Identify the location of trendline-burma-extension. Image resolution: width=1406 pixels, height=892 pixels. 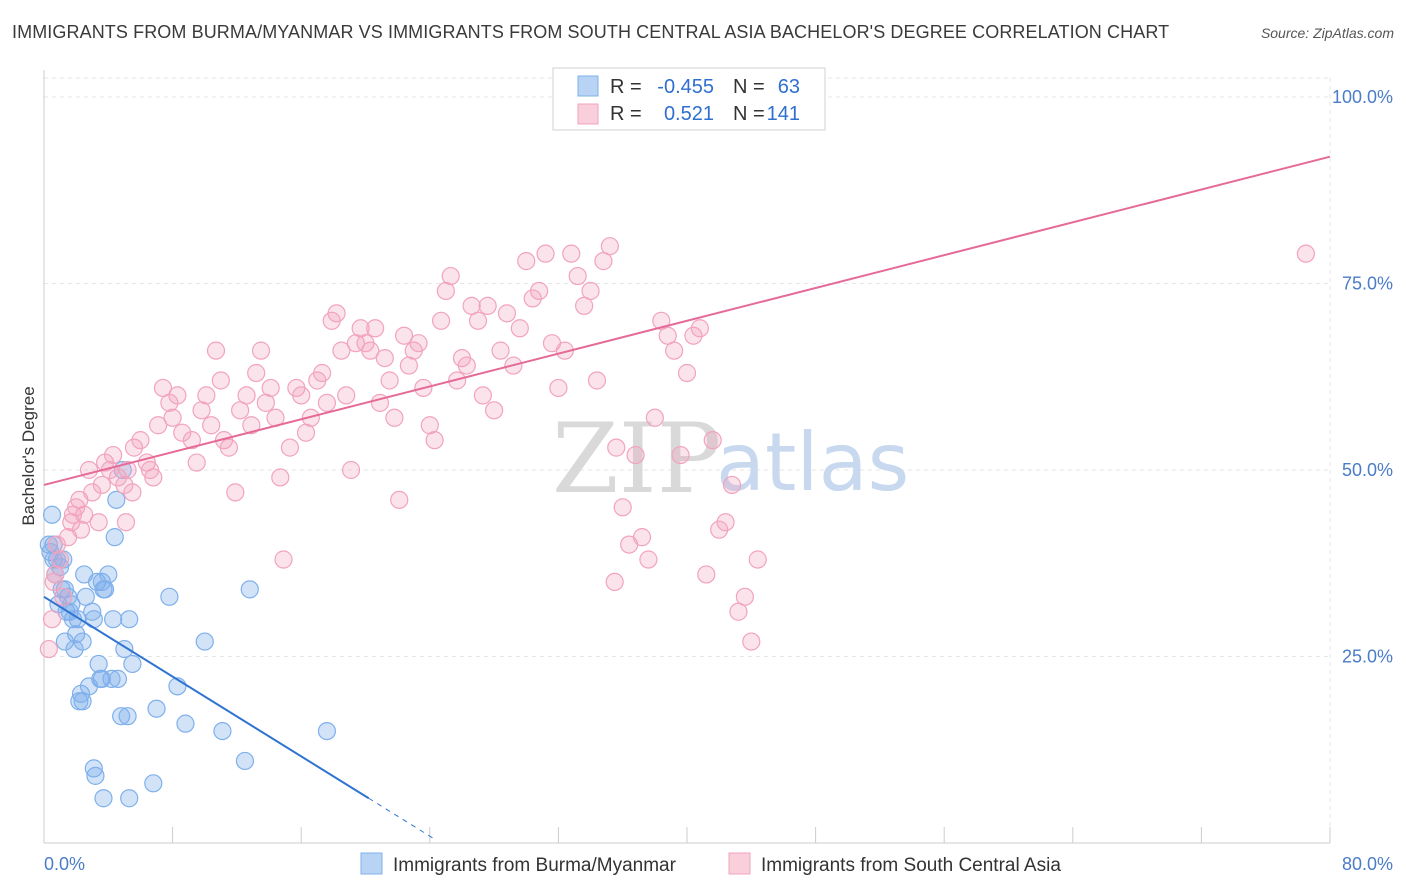
(401, 818).